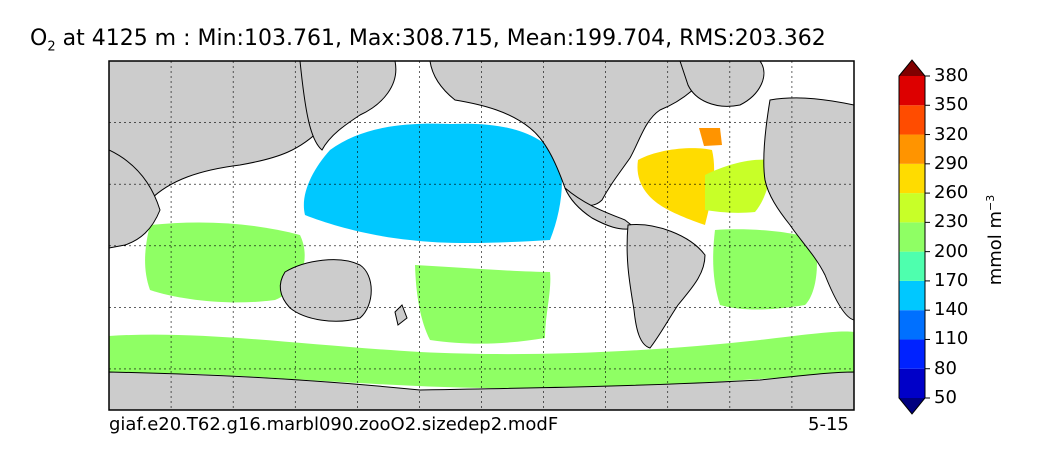  I want to click on land-greenland, so click(722, 84).